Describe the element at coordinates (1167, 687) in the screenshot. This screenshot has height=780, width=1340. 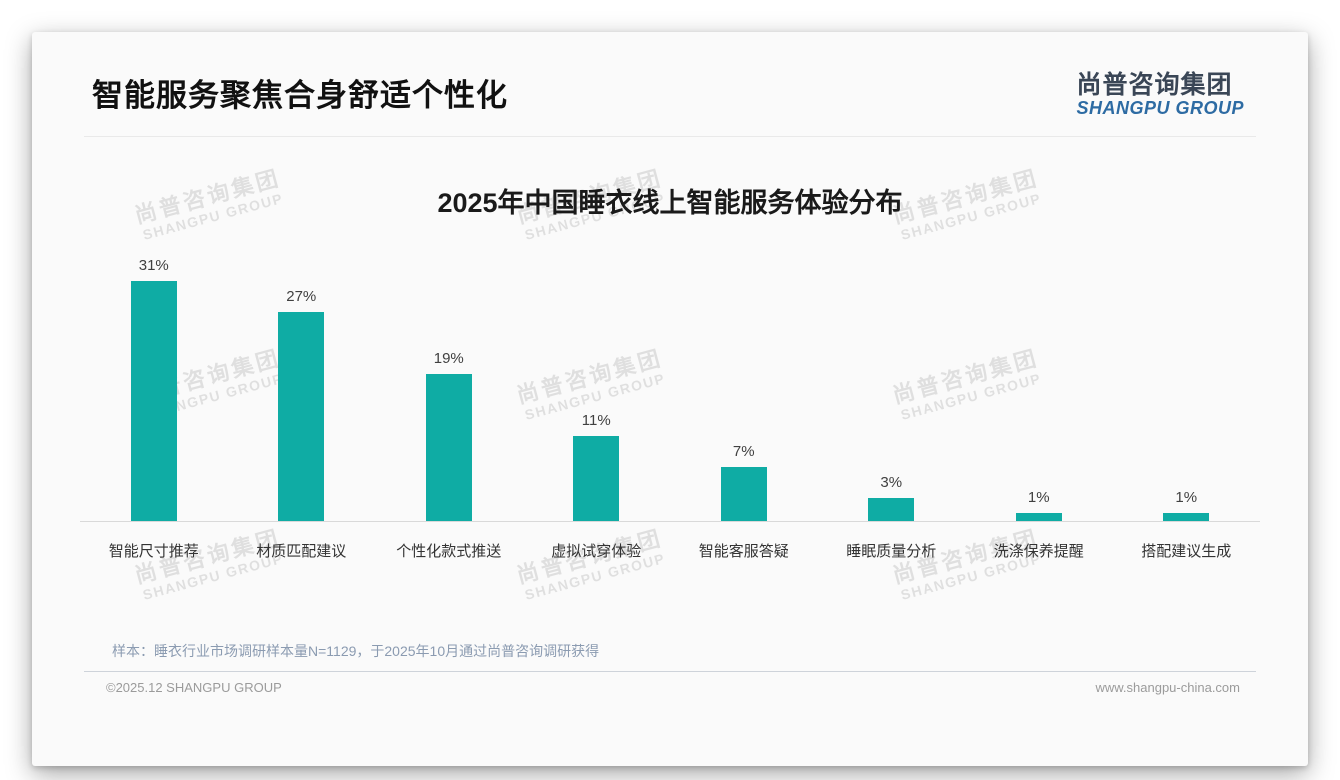
I see `website-url: www.shangpu-china.com` at that location.